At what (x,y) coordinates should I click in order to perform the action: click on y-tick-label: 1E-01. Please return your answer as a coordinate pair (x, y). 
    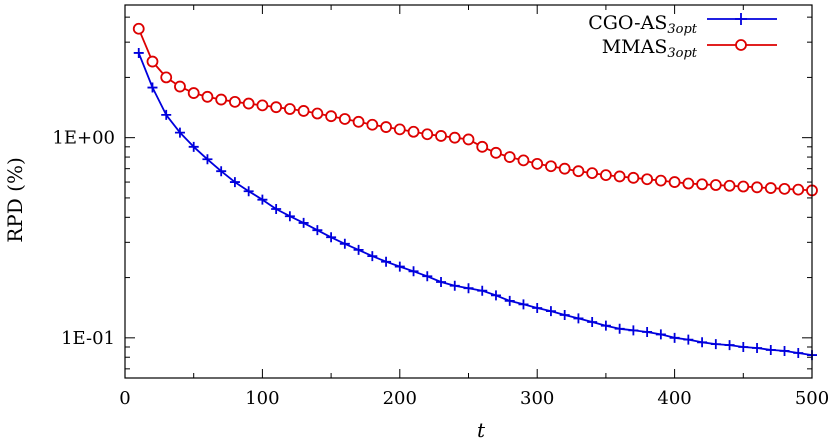
    Looking at the image, I should click on (88, 338).